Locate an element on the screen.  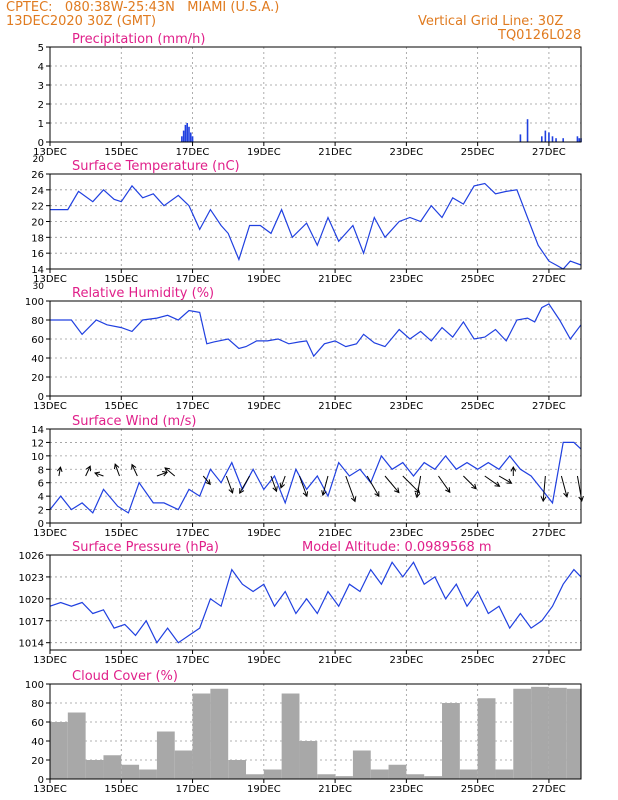
header-line2: 13DEC2020 30Z (GMT) is located at coordinates (81, 21).